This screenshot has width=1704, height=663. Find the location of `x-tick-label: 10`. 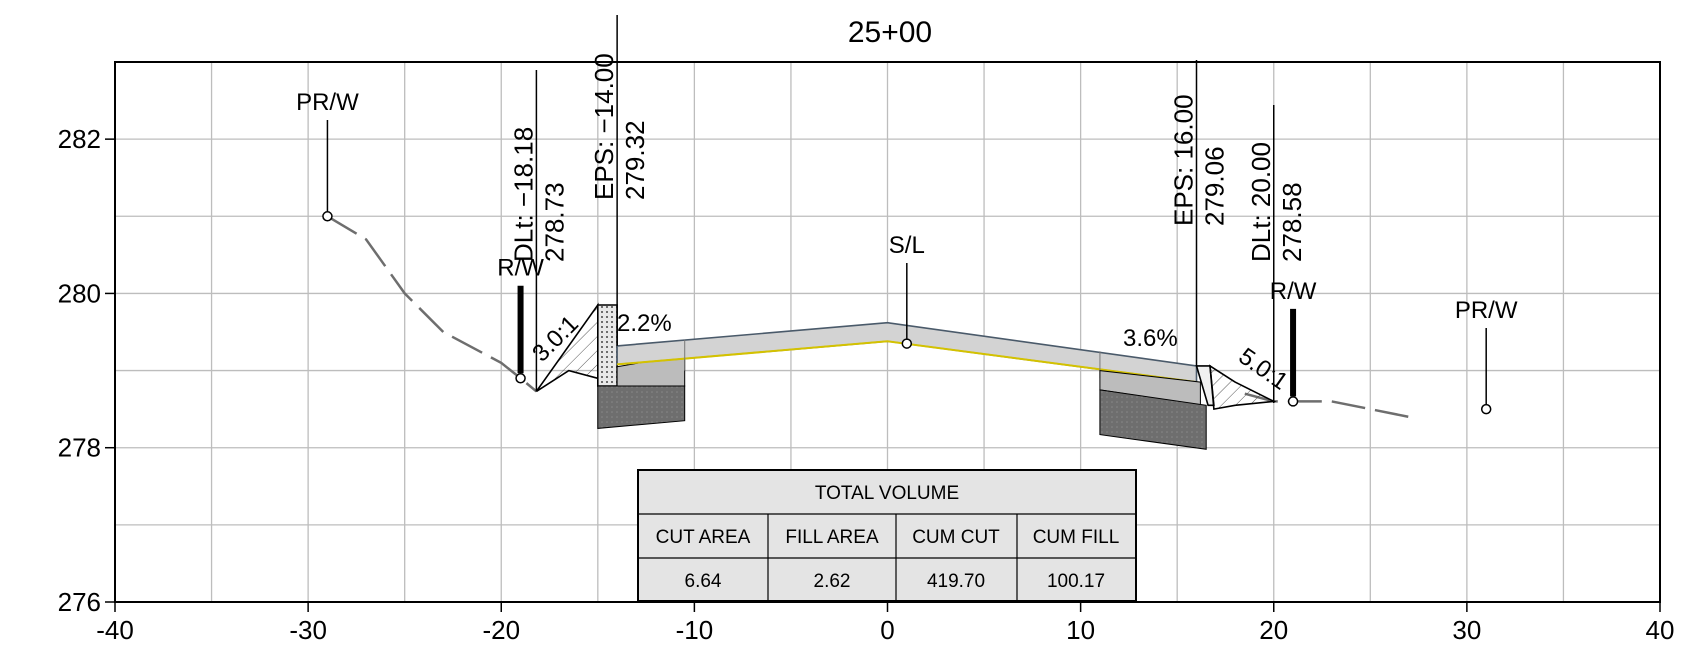

x-tick-label: 10 is located at coordinates (1080, 630).